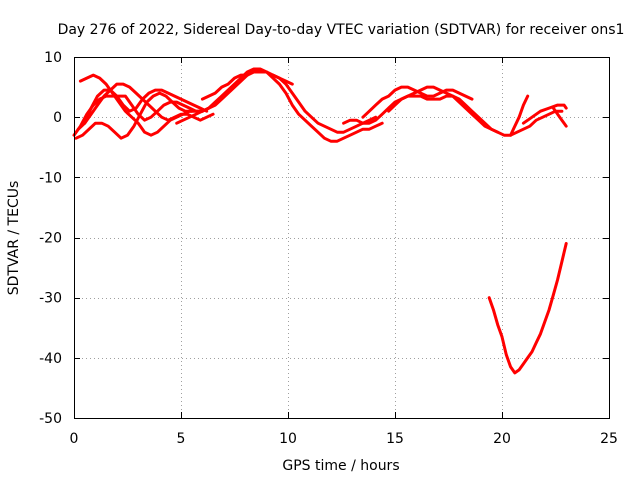  Describe the element at coordinates (50, 359) in the screenshot. I see `y-tick-label: -40` at that location.